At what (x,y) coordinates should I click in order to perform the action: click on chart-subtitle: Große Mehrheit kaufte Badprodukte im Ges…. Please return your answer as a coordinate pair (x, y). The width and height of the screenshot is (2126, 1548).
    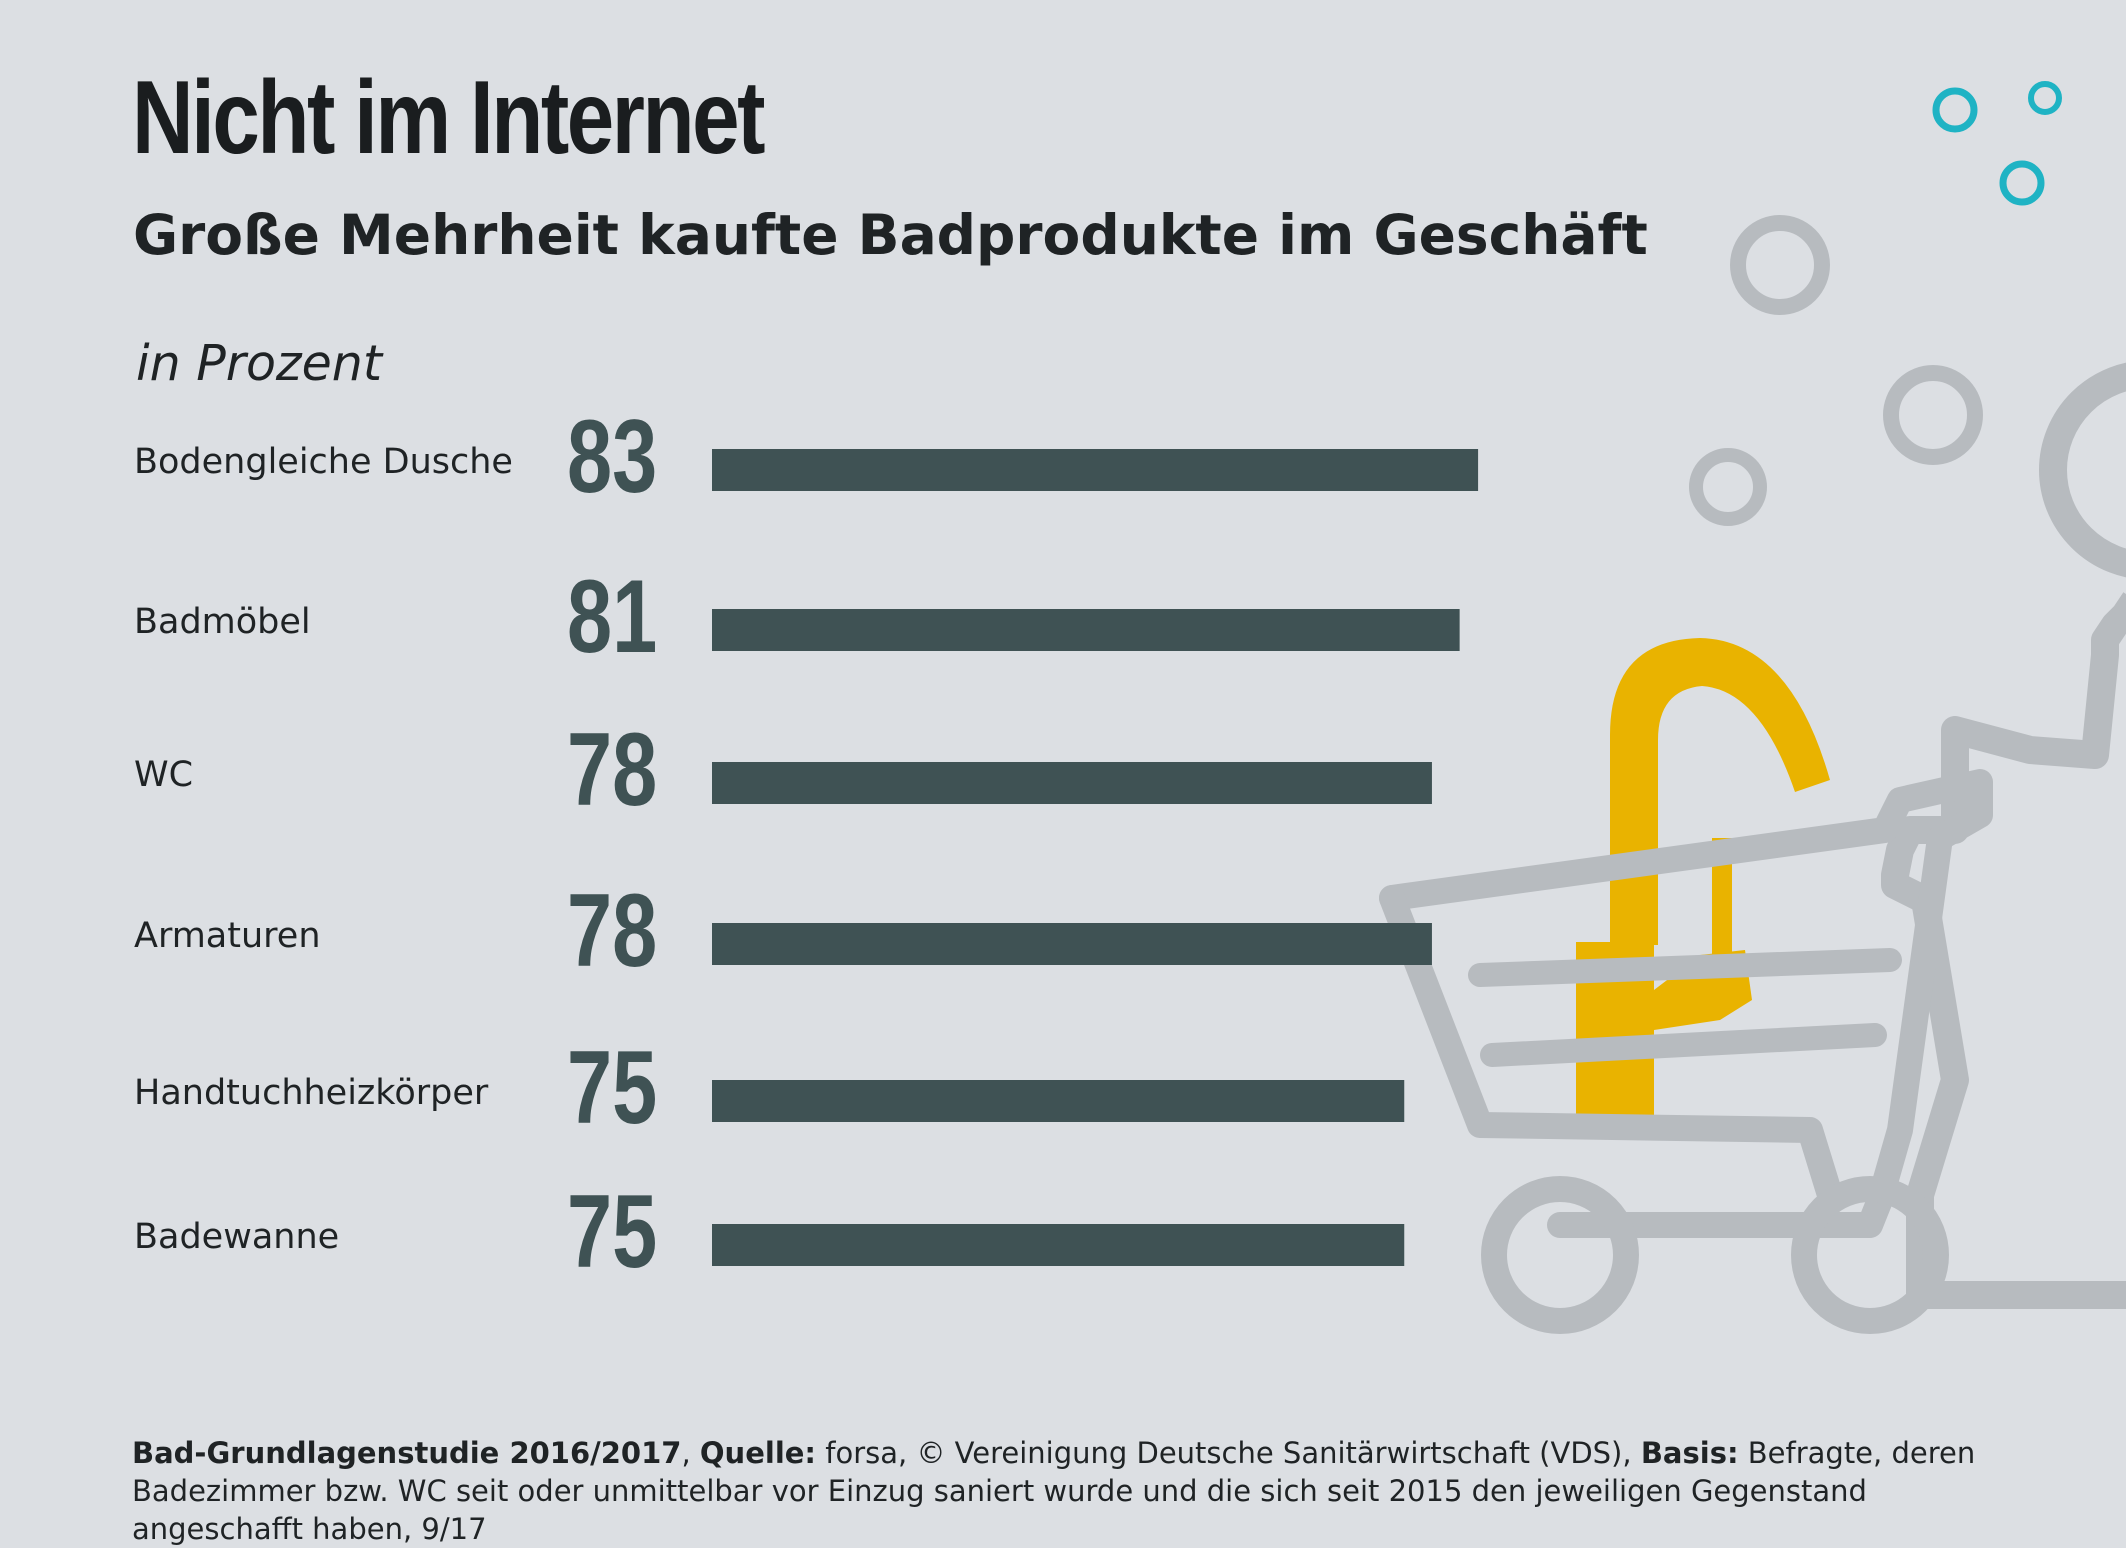
    Looking at the image, I should click on (890, 235).